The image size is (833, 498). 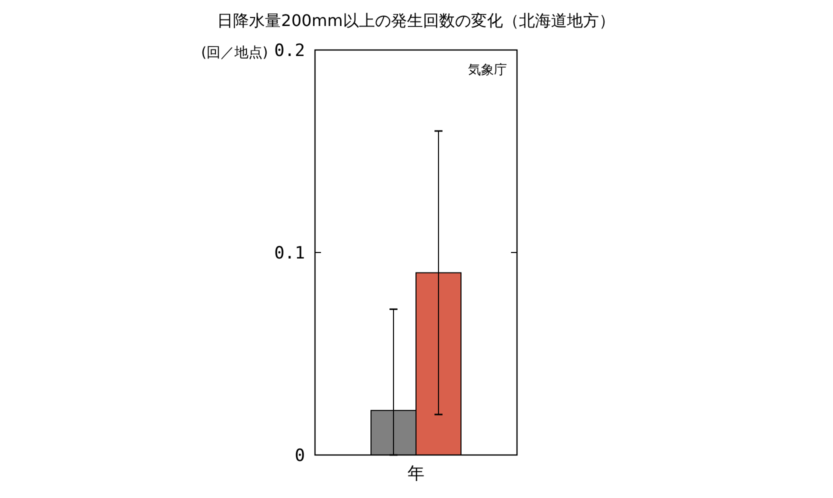 What do you see at coordinates (234, 53) in the screenshot?
I see `y-axis-title: (回／地点)` at bounding box center [234, 53].